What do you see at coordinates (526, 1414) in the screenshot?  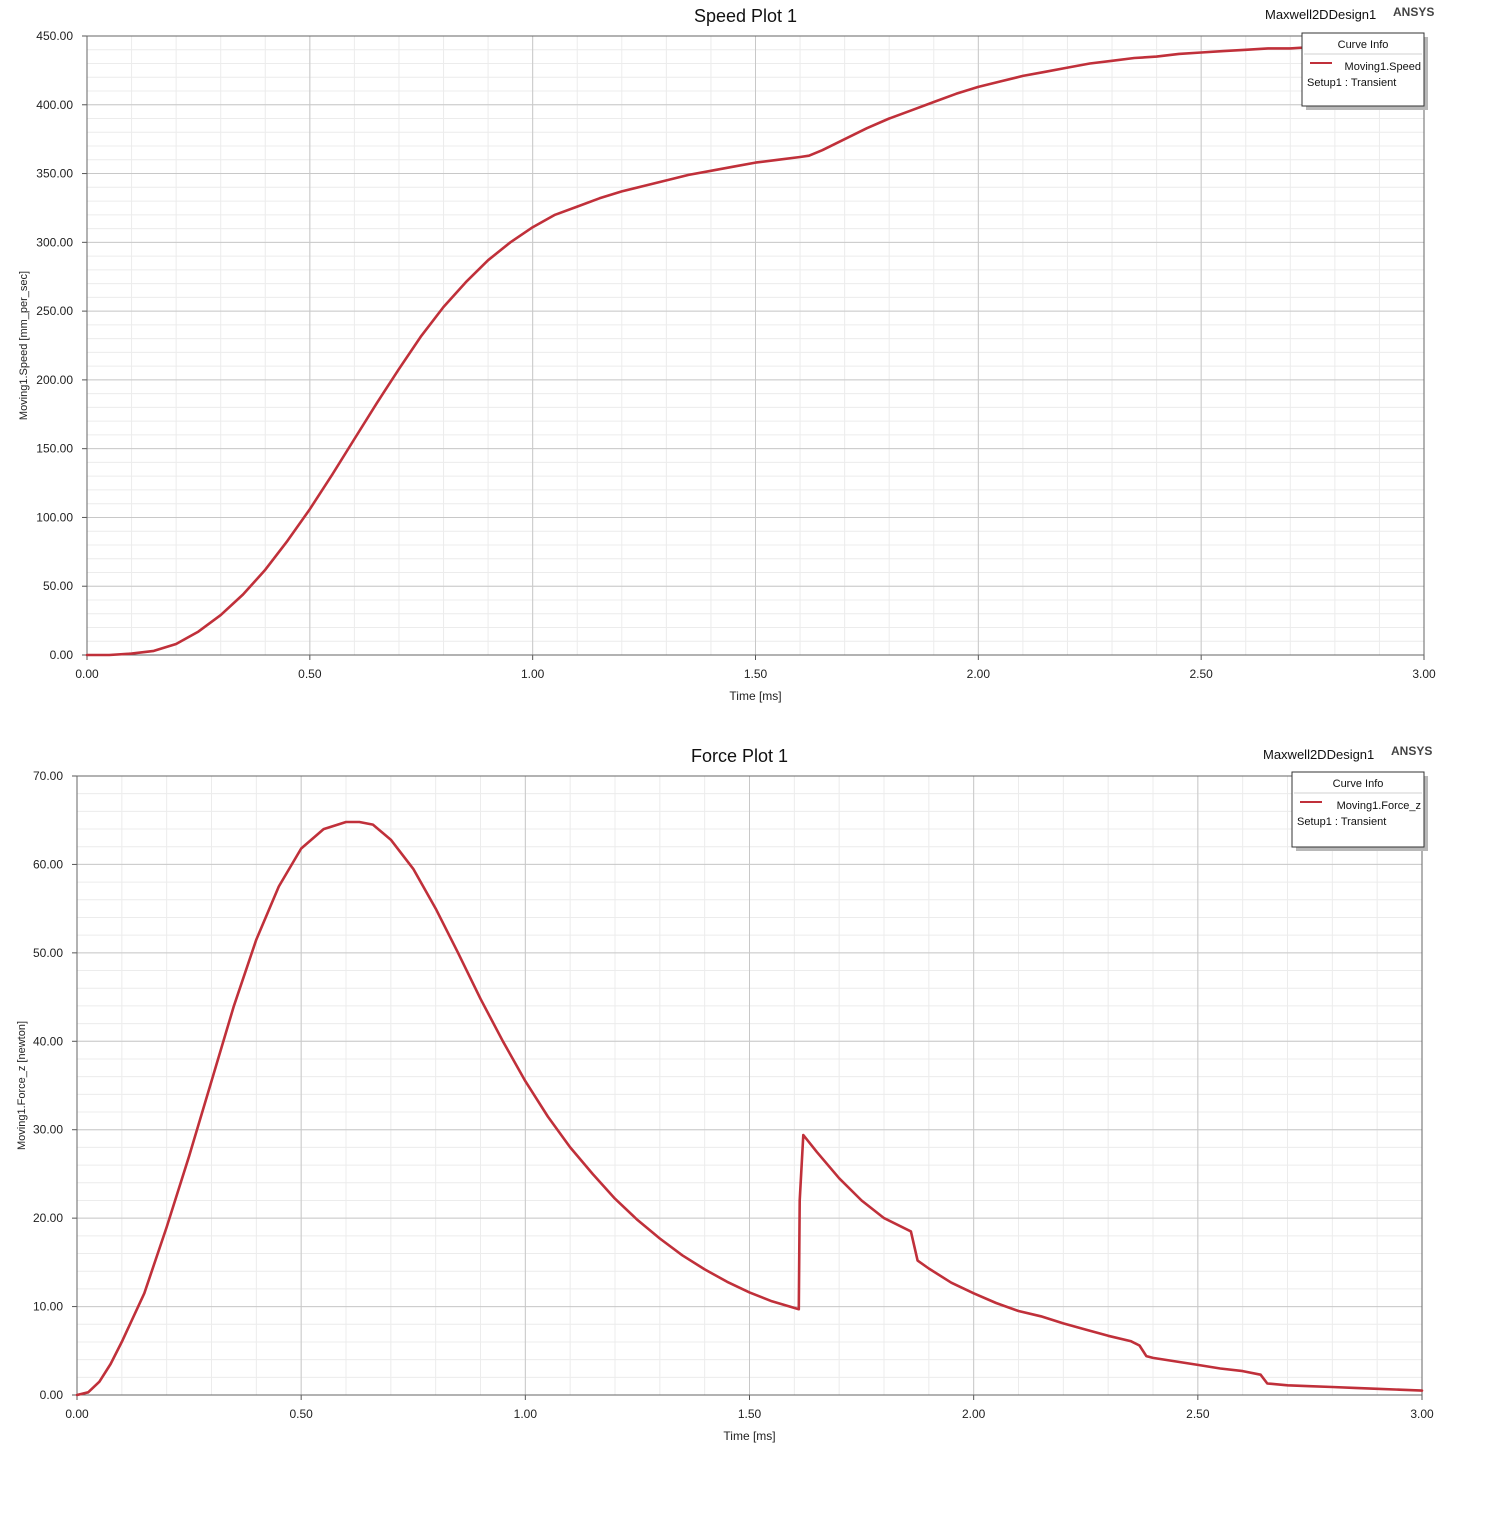 I see `chart2-x-tick-label: 1.00` at bounding box center [526, 1414].